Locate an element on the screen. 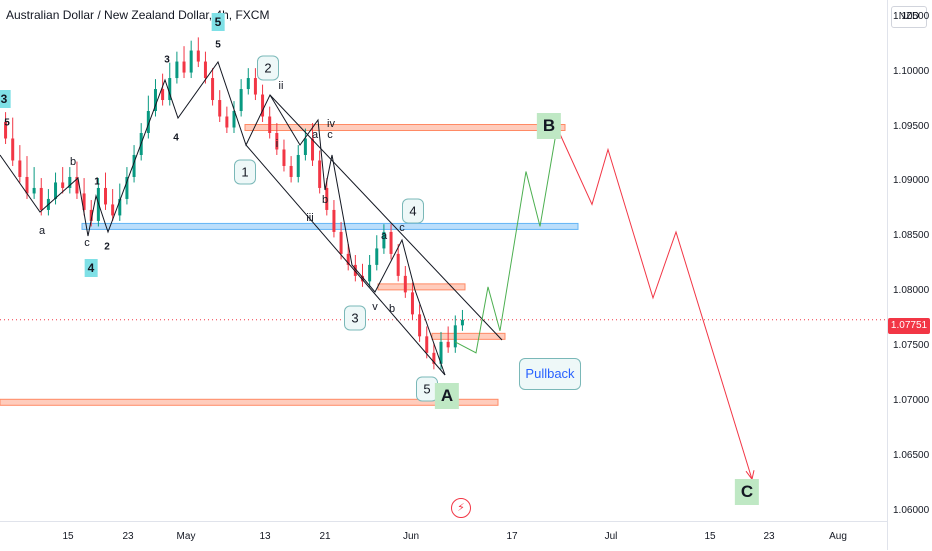  currency-label: NZD is located at coordinates (909, 17).